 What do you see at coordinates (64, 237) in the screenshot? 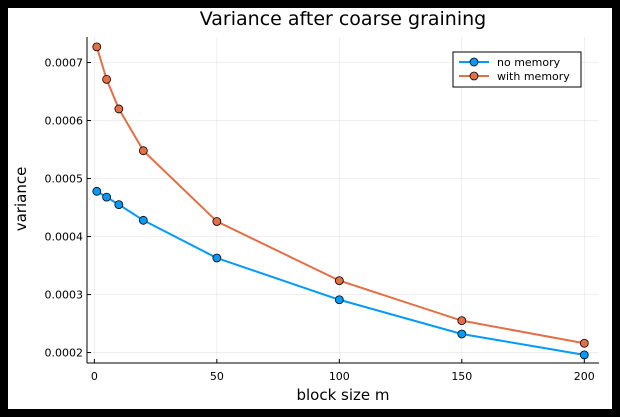
I see `y-tick-label: 0.0004` at bounding box center [64, 237].